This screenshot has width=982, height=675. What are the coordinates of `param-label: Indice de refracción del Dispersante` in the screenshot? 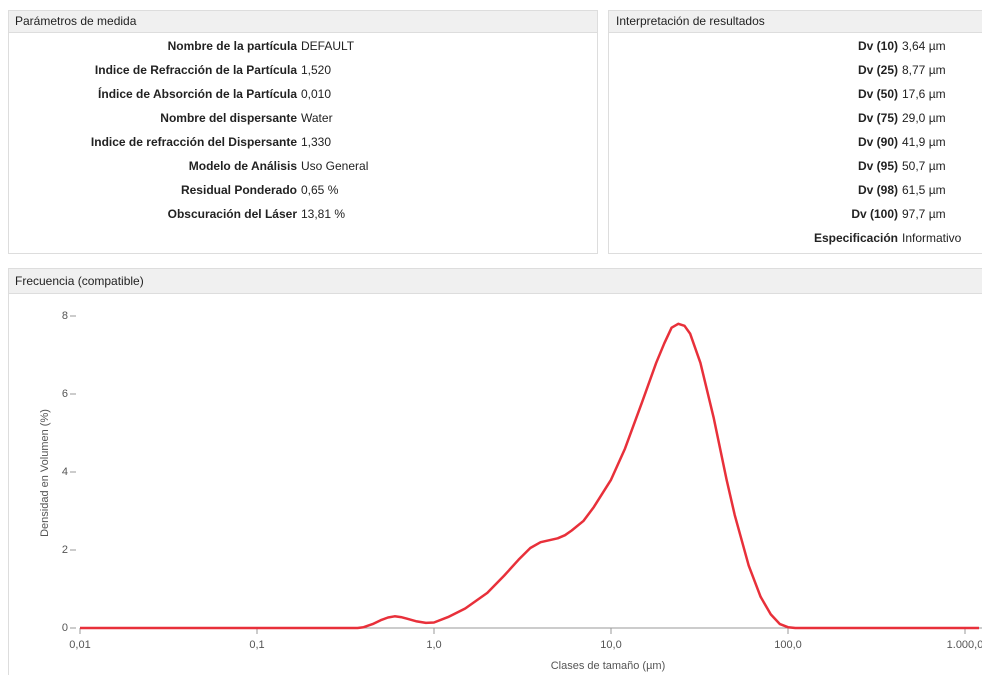 It's located at (194, 142).